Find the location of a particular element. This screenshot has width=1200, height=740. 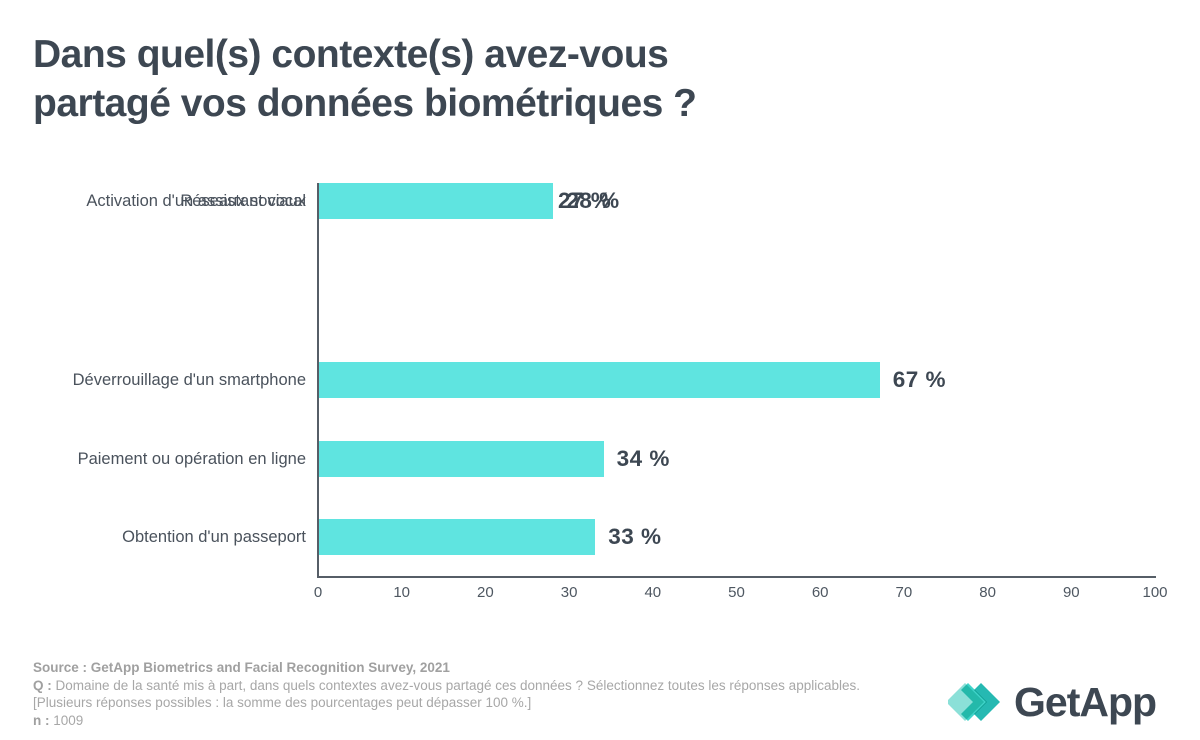

x-tick: 20 is located at coordinates (485, 592).